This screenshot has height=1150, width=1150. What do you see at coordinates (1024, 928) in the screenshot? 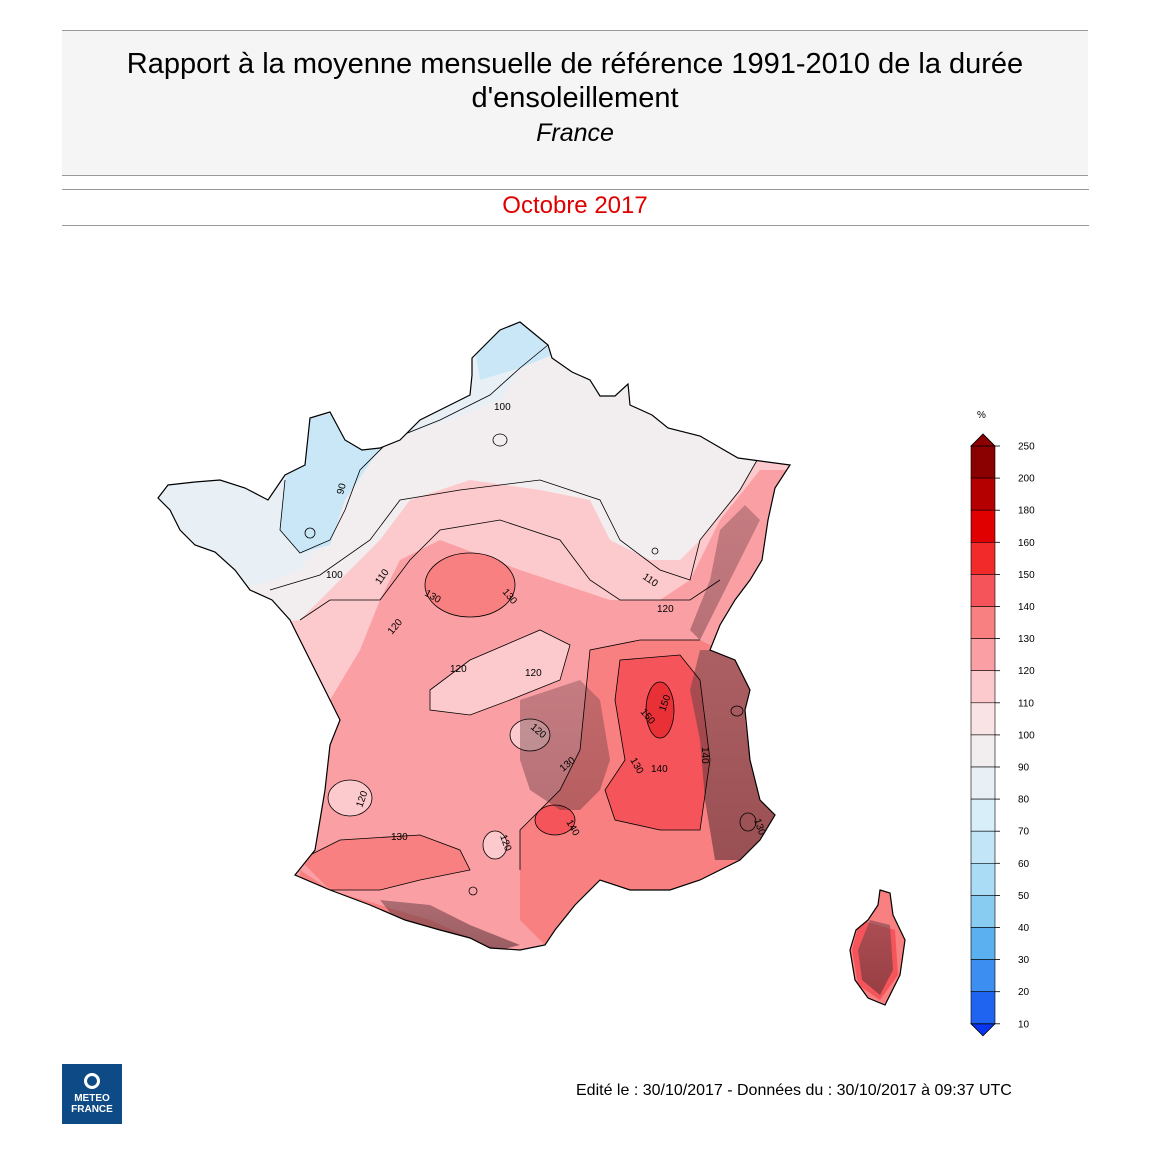
I see `legend-tick-label: 40` at bounding box center [1024, 928].